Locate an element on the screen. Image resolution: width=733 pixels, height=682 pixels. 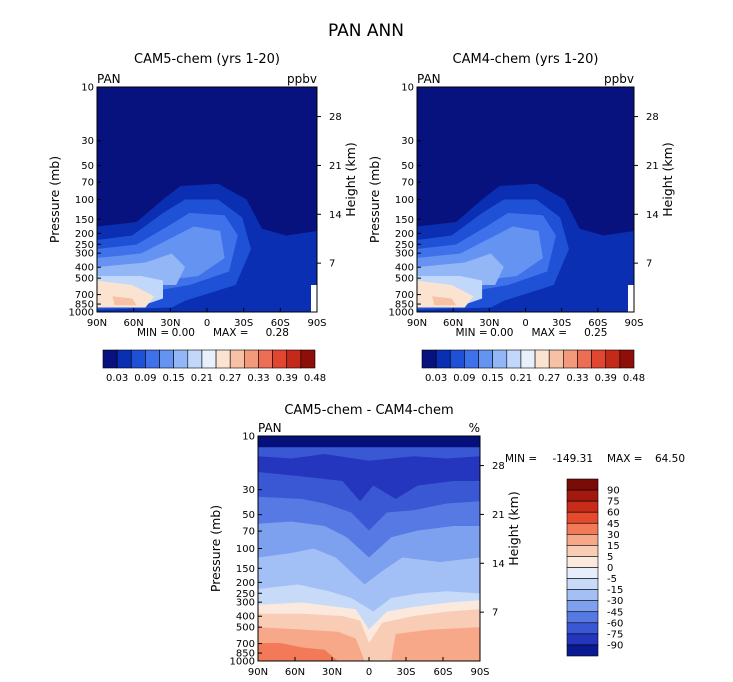
x-tick-label: 30N is located at coordinates (170, 323).